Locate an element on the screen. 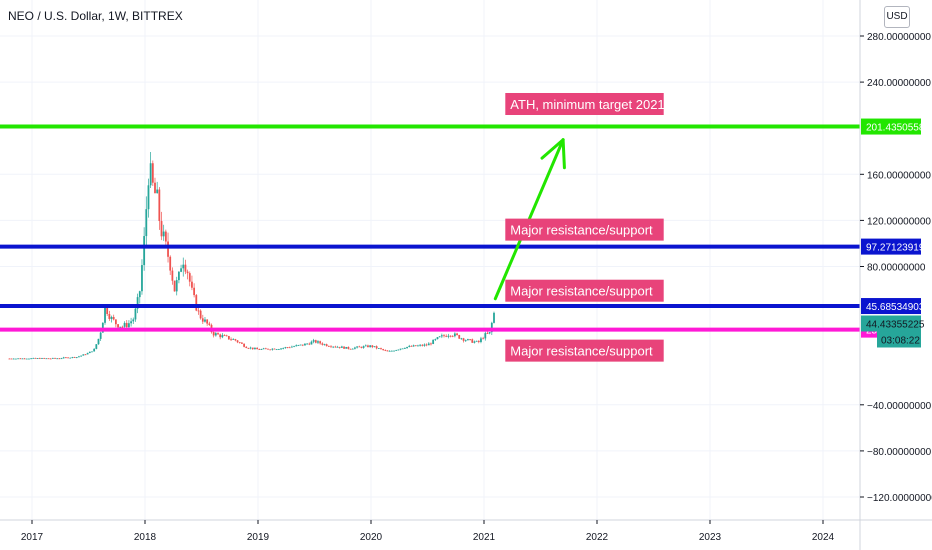  x-tick-label: 2020 is located at coordinates (371, 537).